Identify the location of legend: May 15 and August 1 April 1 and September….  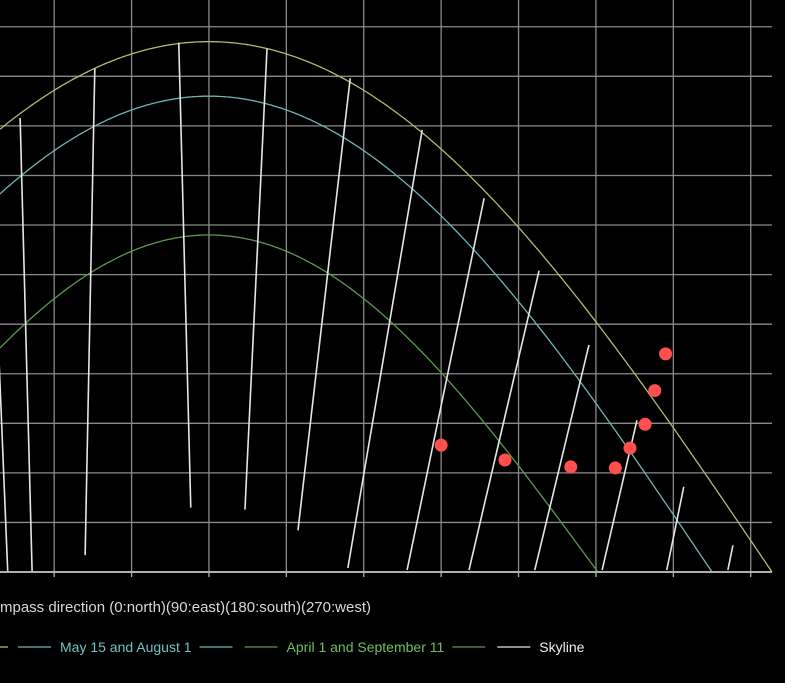
(292, 647).